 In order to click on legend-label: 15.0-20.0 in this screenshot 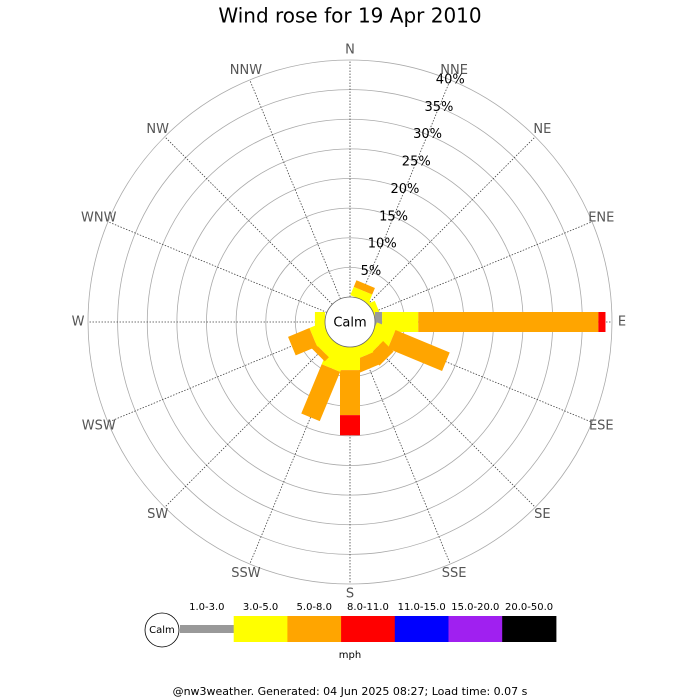, I will do `click(475, 607)`.